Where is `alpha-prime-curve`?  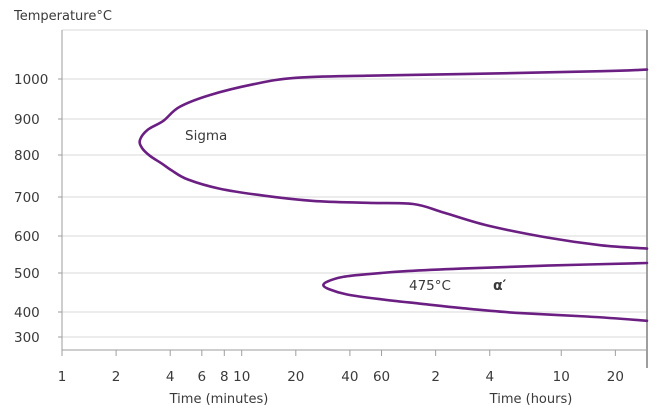
alpha-prime-curve is located at coordinates (485, 292).